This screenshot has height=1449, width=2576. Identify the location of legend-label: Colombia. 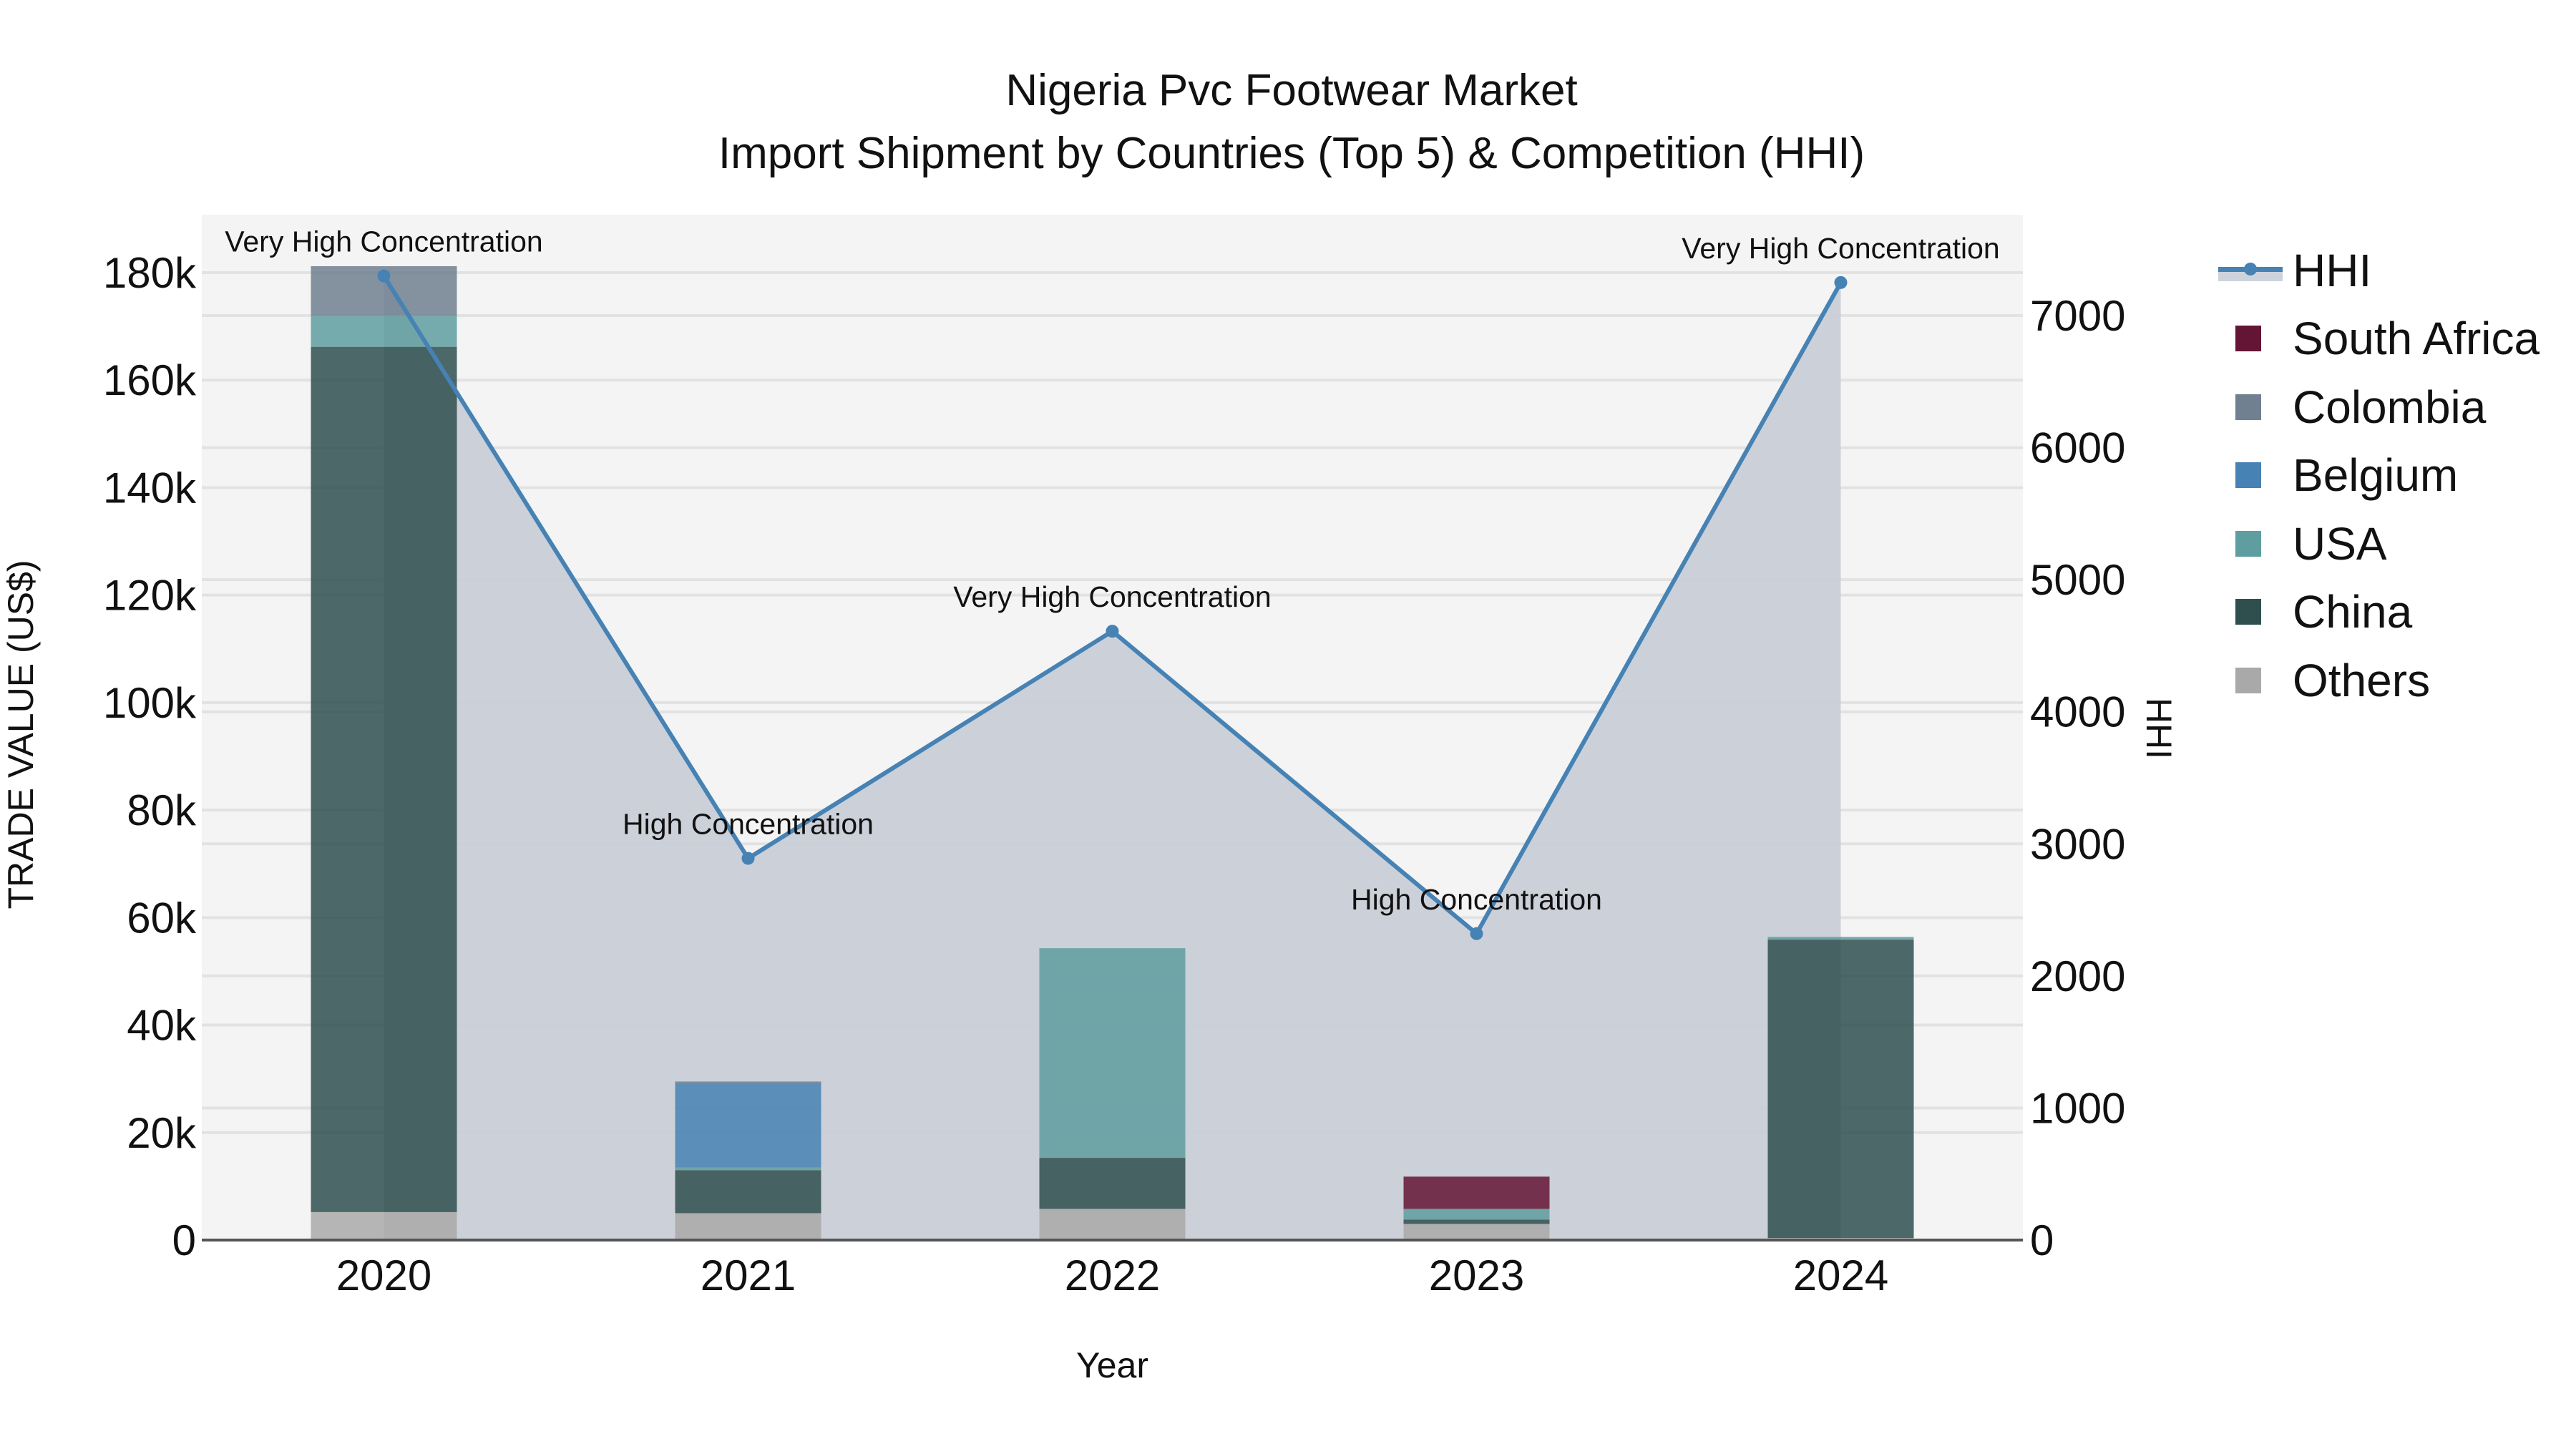
(2390, 407).